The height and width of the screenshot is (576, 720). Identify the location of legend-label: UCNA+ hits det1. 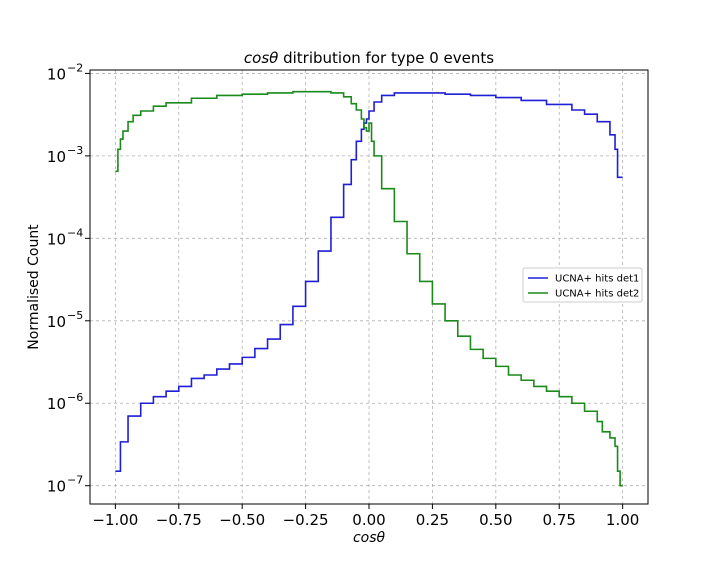
(597, 279).